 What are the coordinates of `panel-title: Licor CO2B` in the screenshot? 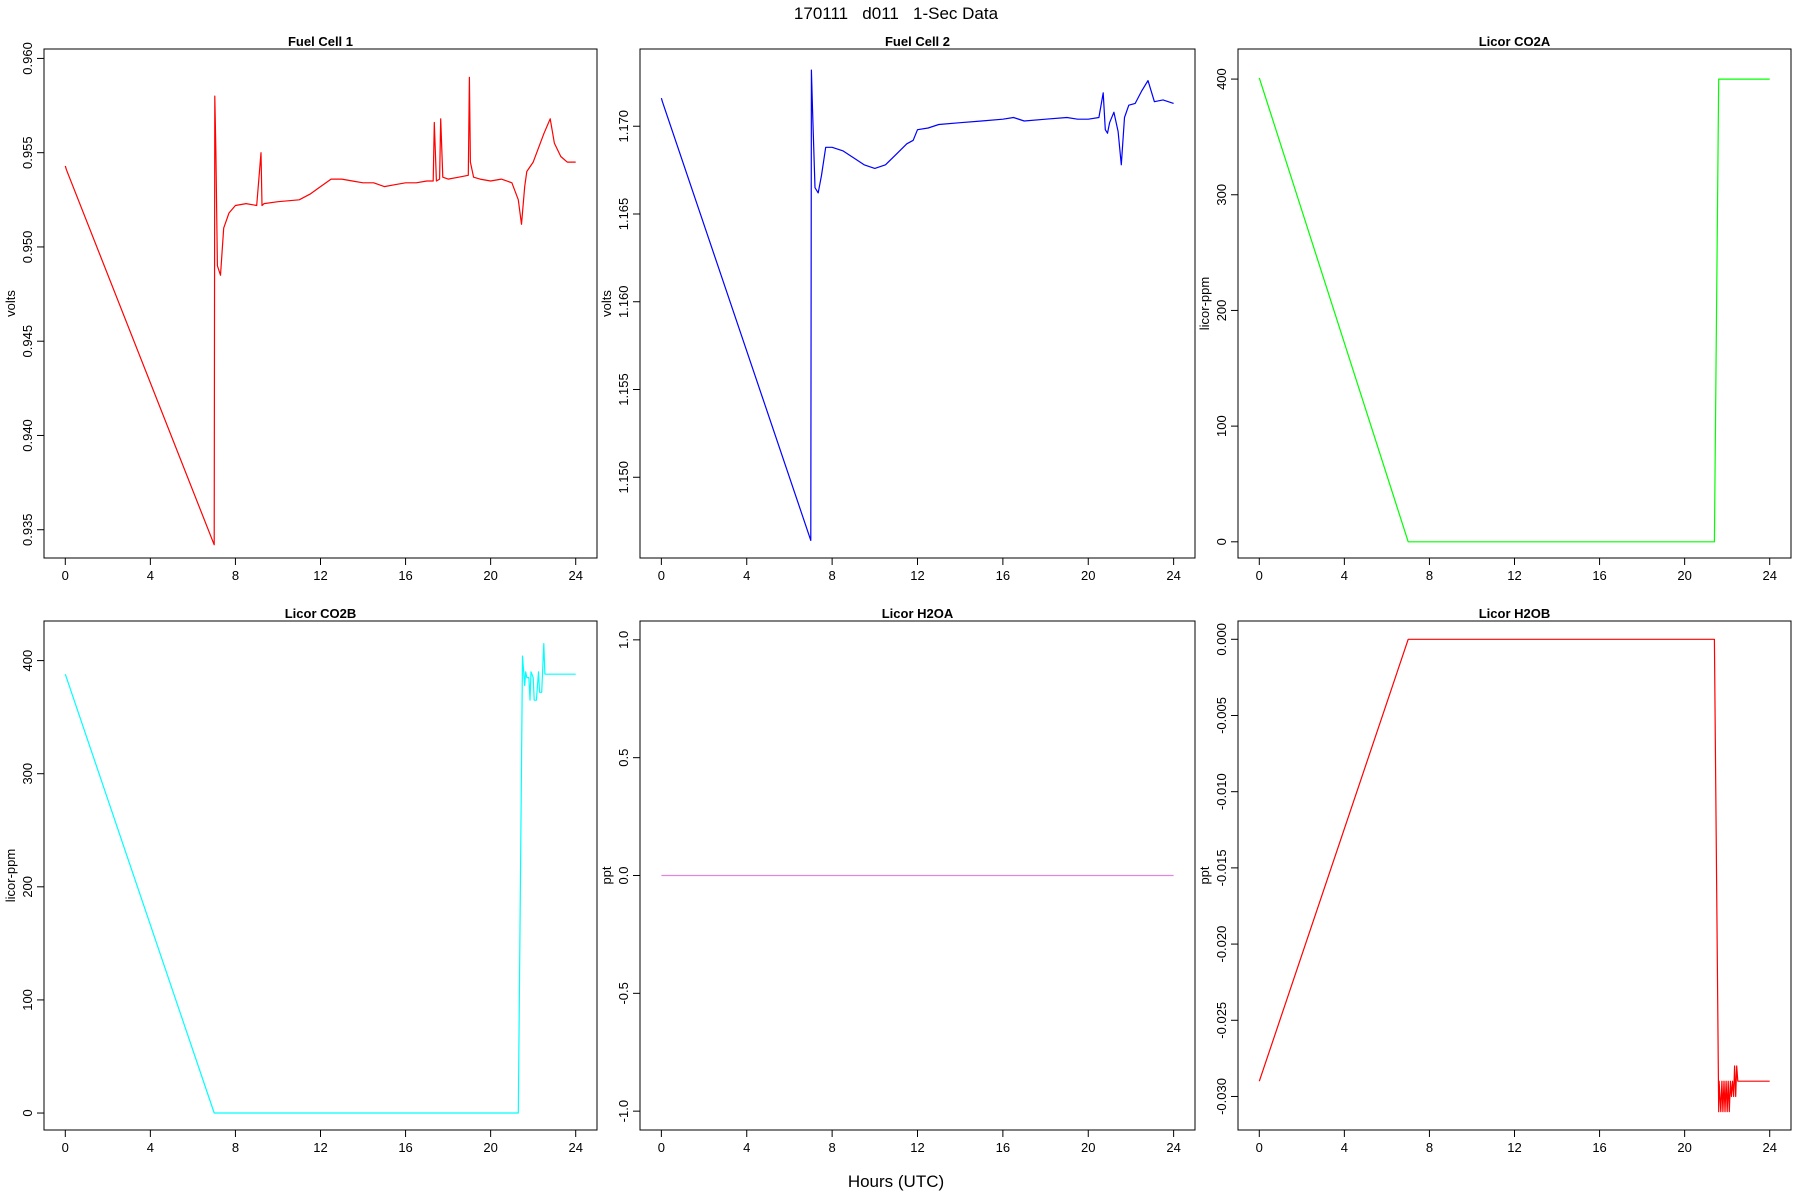 It's located at (321, 613).